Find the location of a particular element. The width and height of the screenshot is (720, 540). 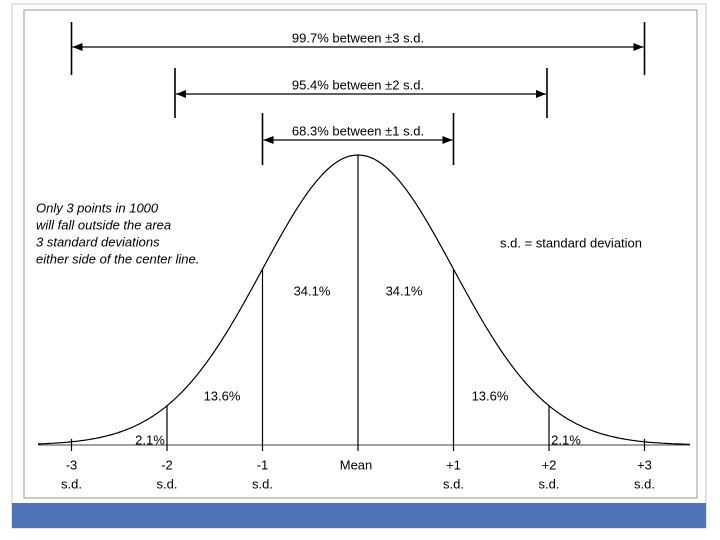

axis-label: -3 is located at coordinates (72, 464).